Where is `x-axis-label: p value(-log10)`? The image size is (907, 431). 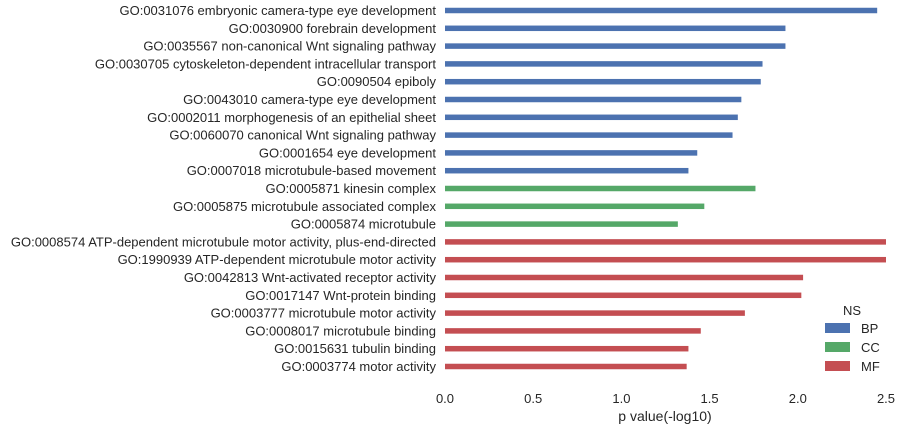 x-axis-label: p value(-log10) is located at coordinates (664, 416).